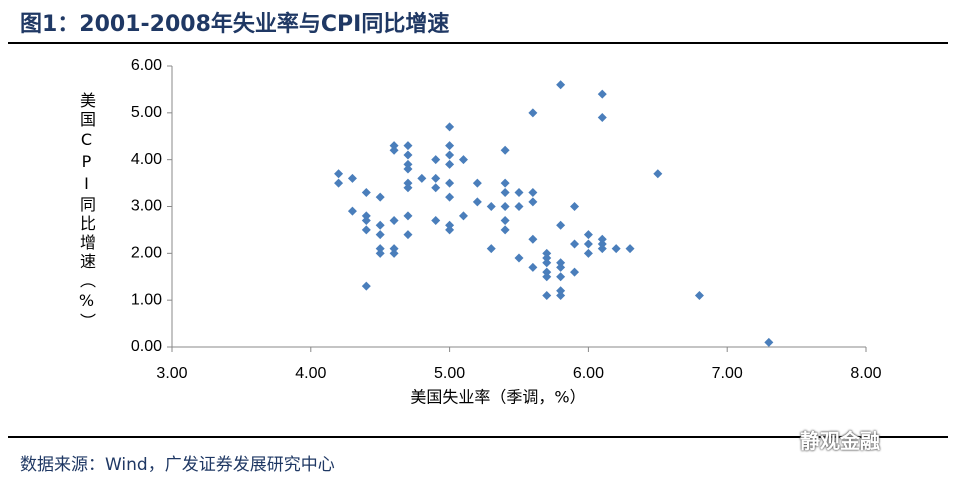 This screenshot has height=479, width=968. I want to click on x-tick-label: 4.00, so click(310, 373).